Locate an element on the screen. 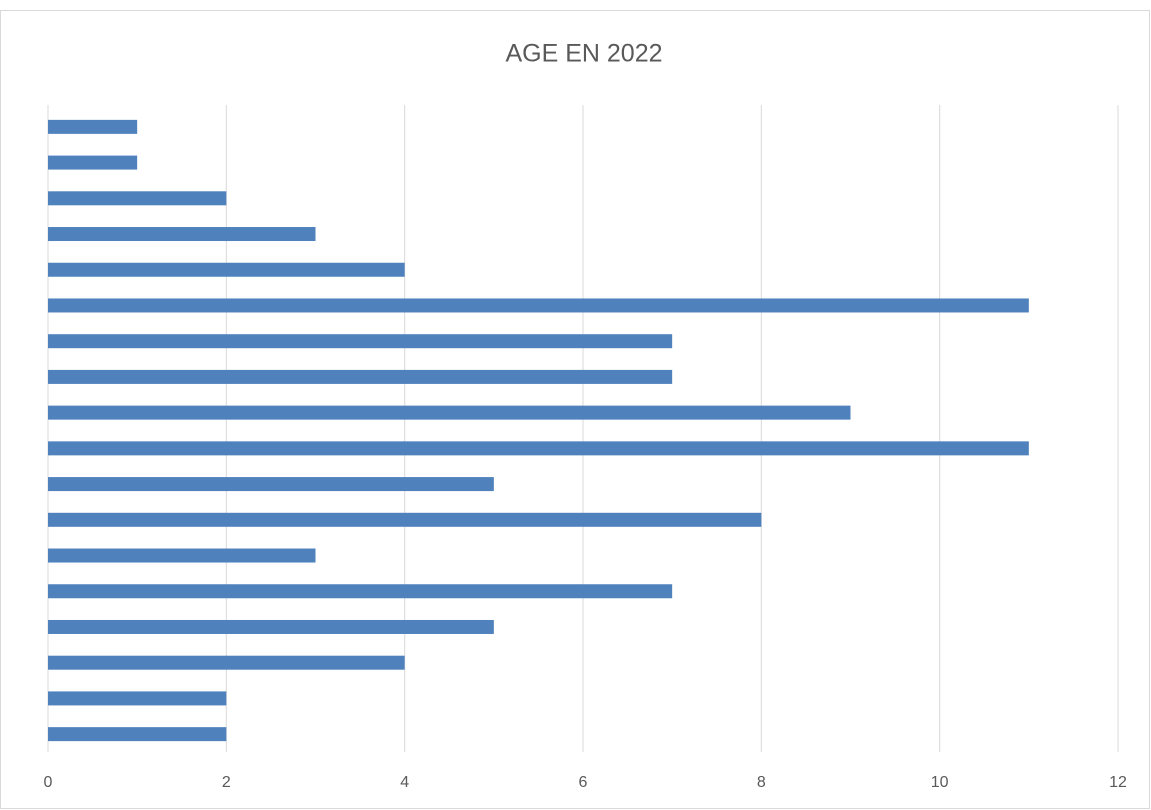  x-tick-label: 0 is located at coordinates (48, 782).